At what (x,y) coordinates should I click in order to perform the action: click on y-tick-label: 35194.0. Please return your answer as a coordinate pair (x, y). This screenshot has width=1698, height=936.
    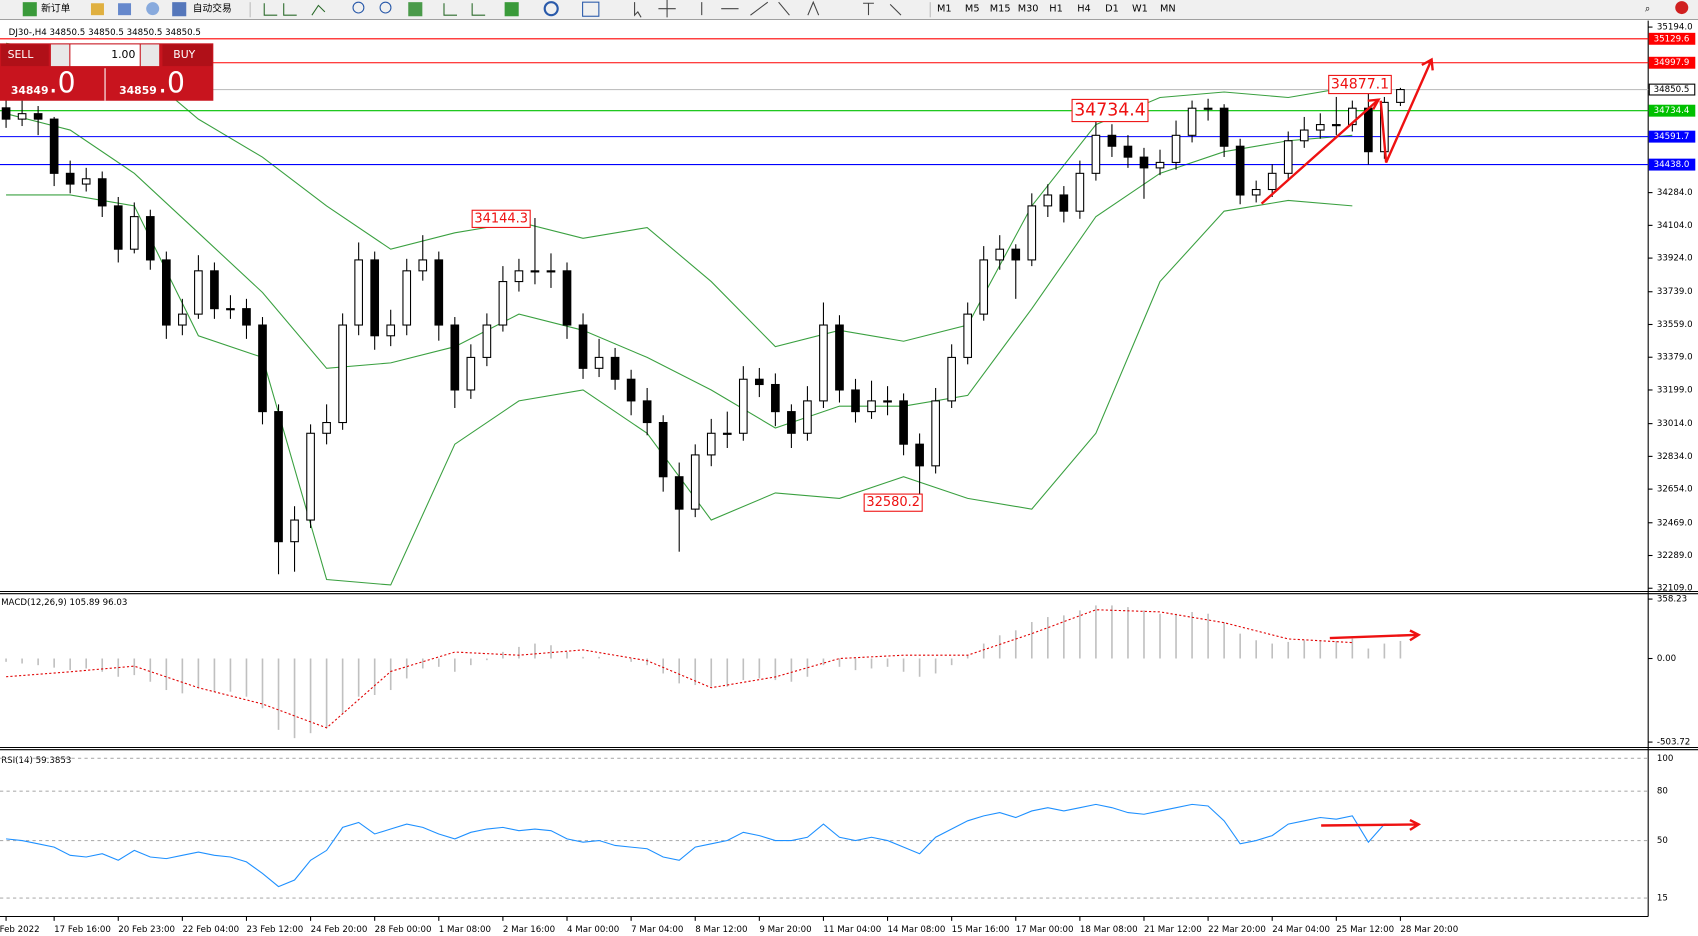
    Looking at the image, I should click on (1675, 28).